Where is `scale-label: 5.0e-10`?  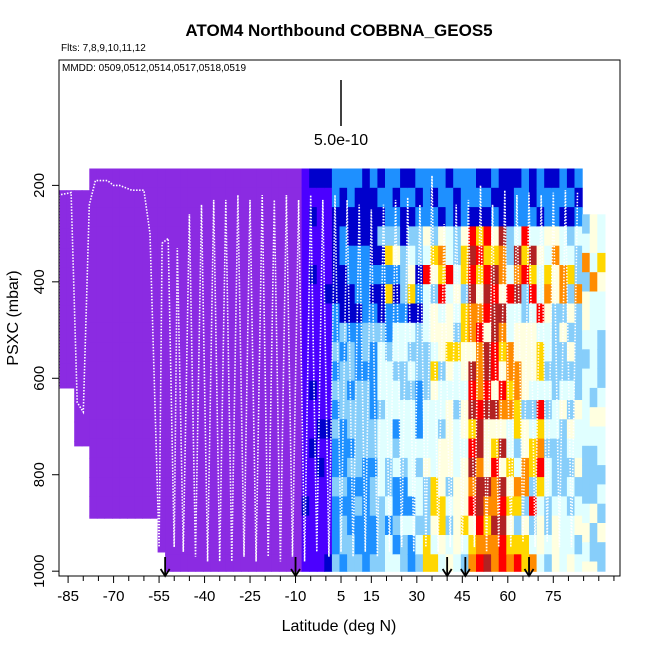
scale-label: 5.0e-10 is located at coordinates (341, 140).